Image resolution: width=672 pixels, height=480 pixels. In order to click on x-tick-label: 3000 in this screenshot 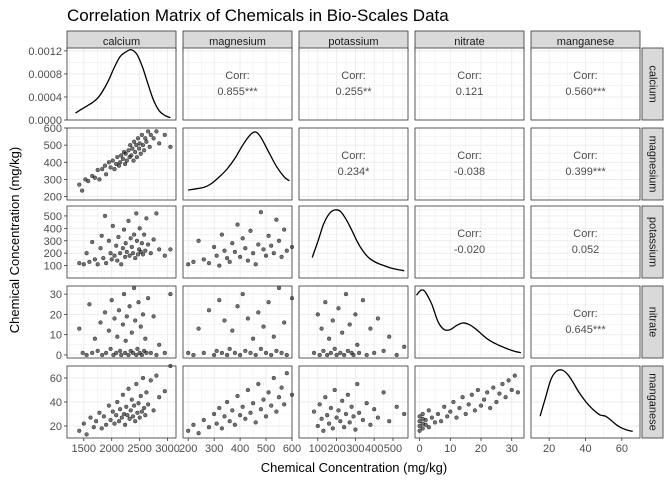, I will do `click(167, 449)`.